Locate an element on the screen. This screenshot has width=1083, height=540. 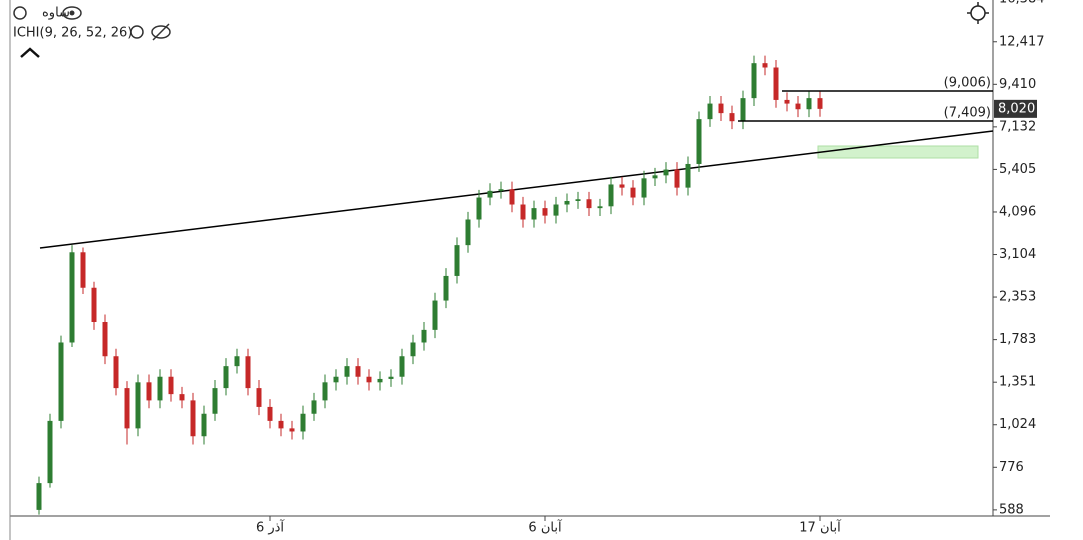
symbol: ساوه is located at coordinates (56, 13).